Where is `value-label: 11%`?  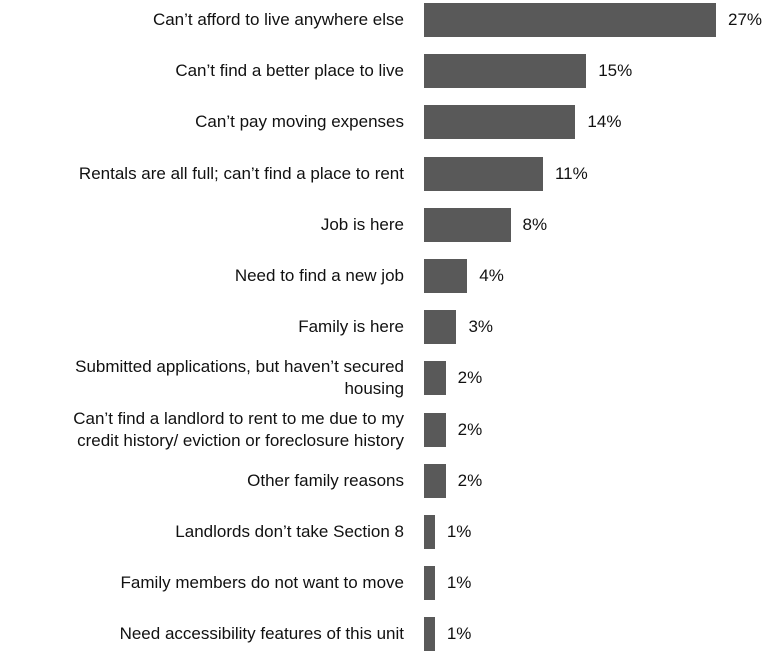 value-label: 11% is located at coordinates (571, 173).